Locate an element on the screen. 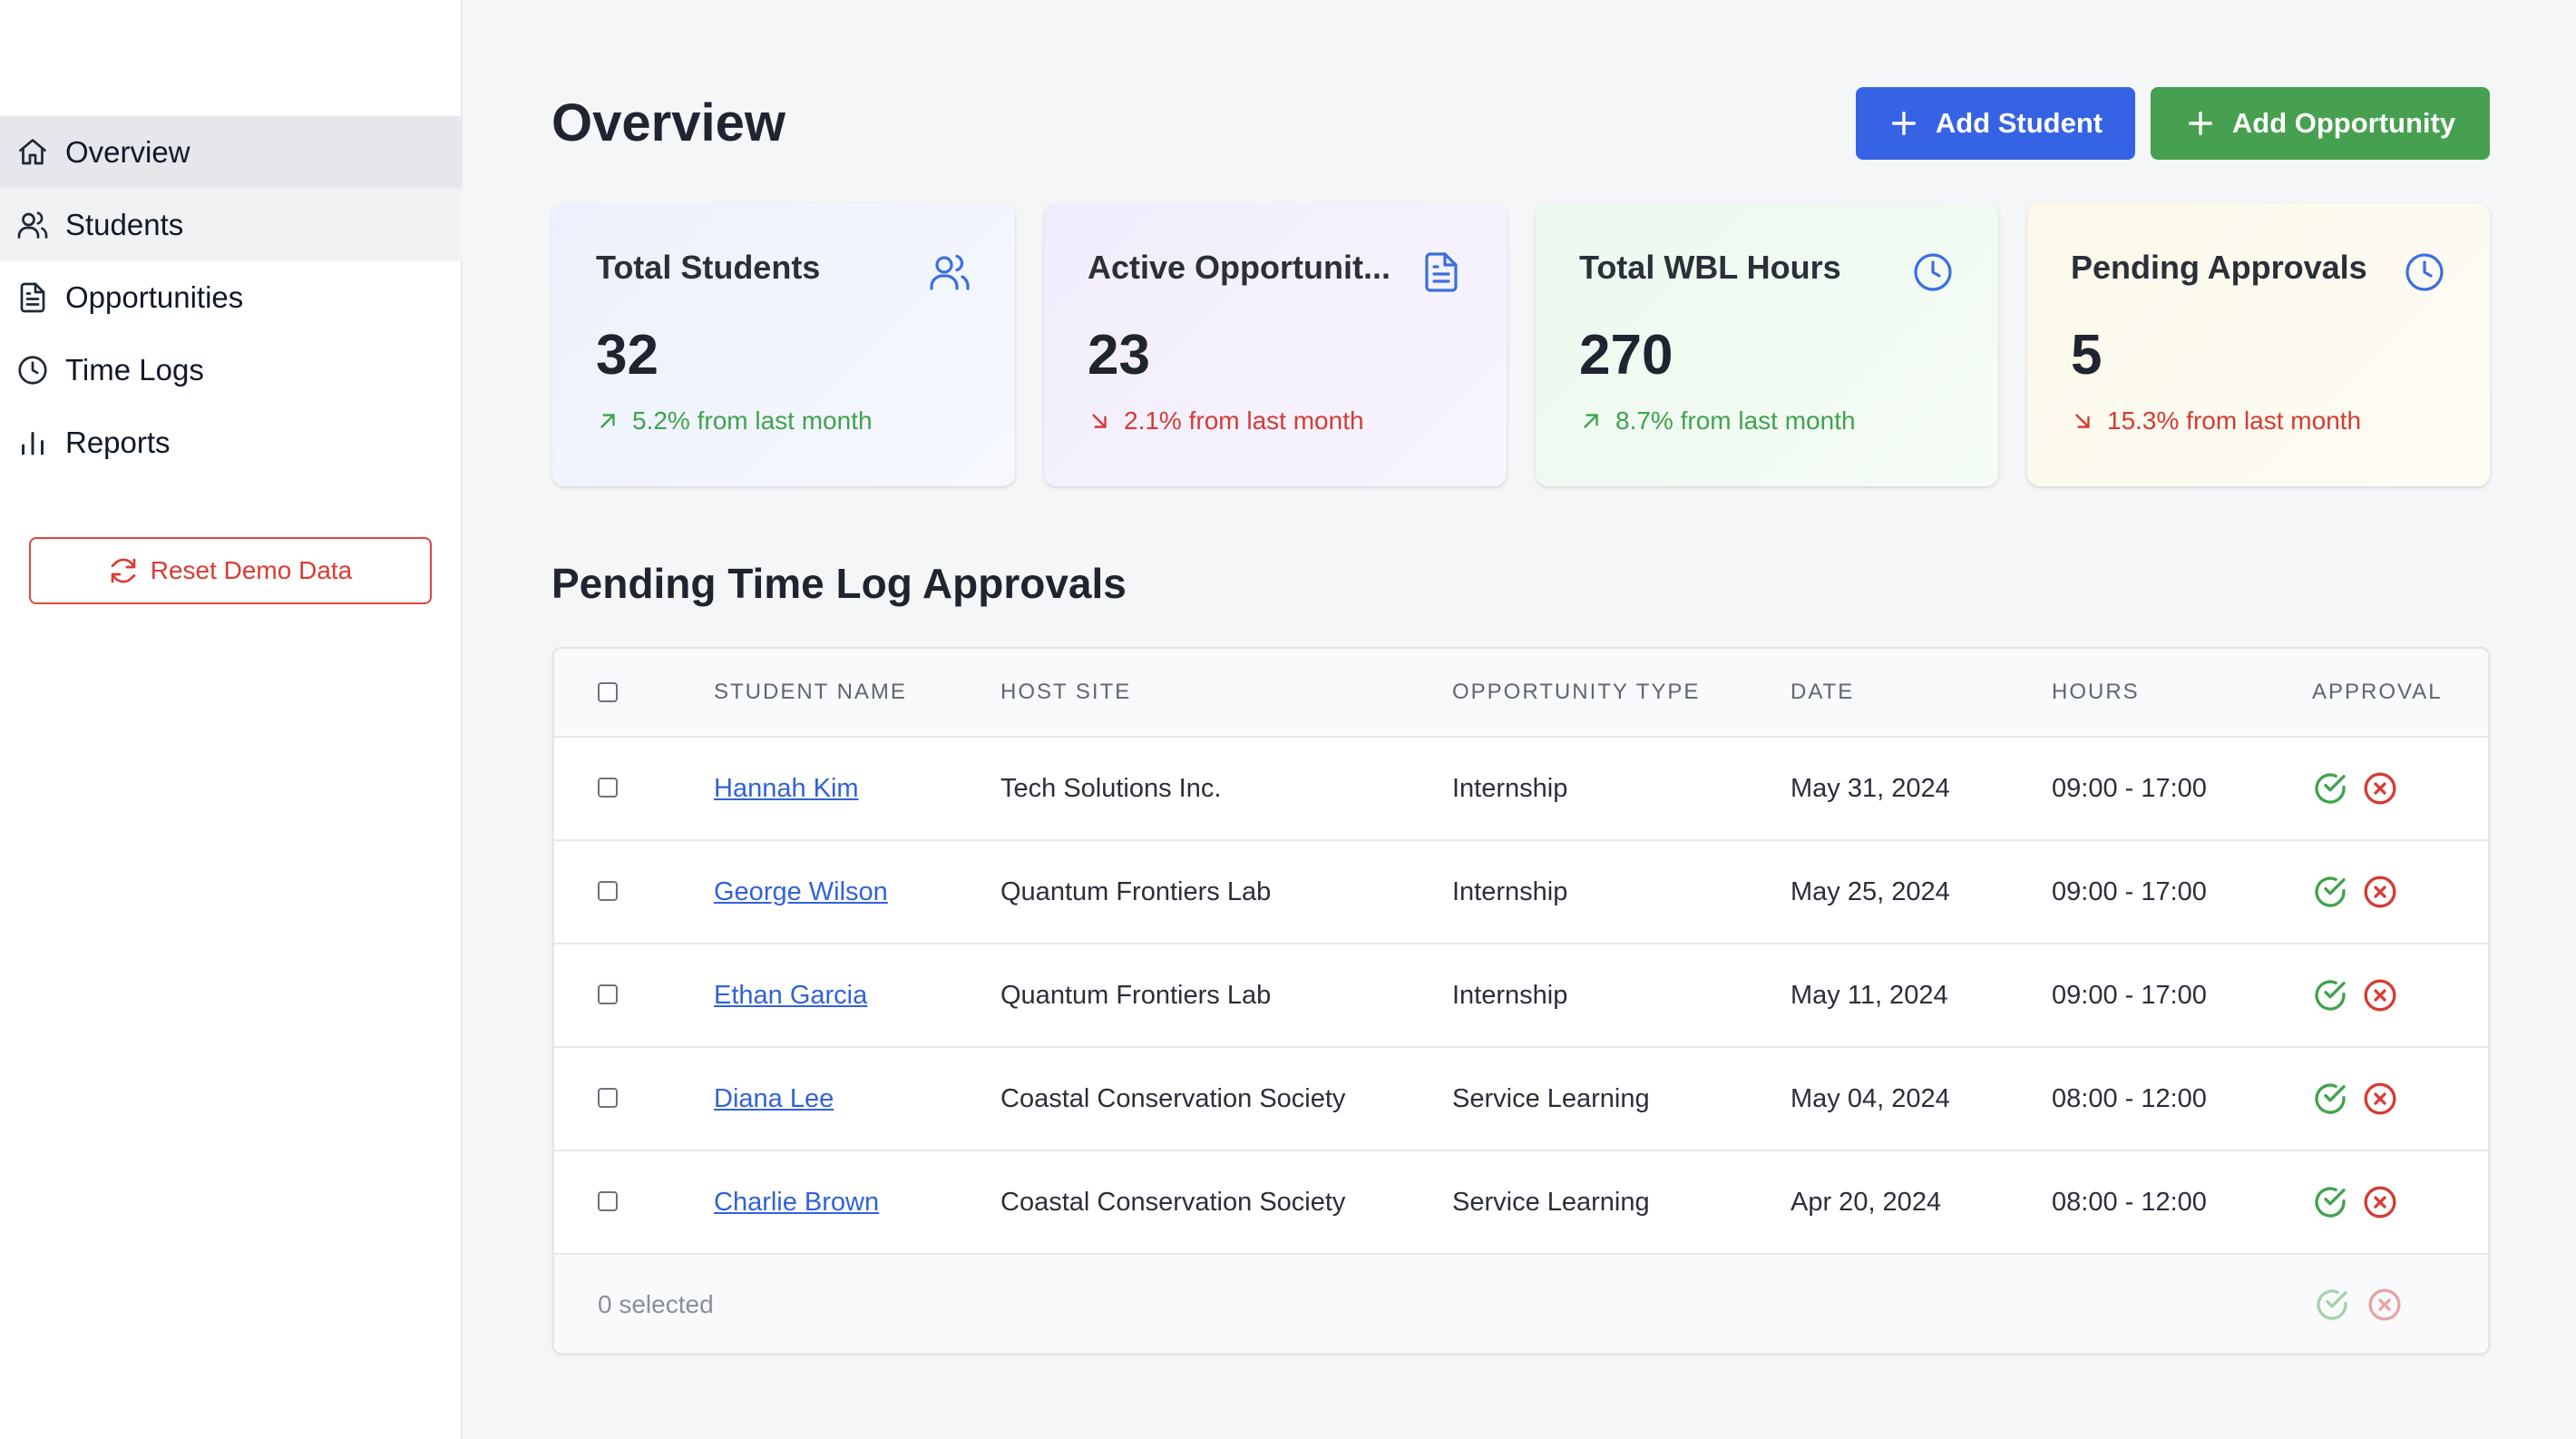  sidebar-item-label: Reports is located at coordinates (118, 443).